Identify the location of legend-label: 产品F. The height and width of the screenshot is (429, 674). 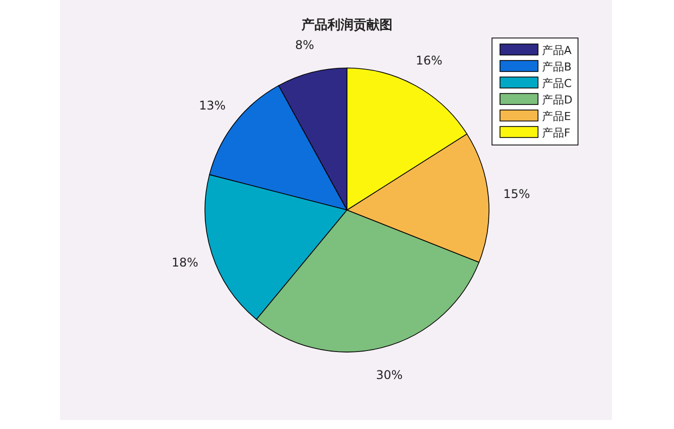
(556, 133).